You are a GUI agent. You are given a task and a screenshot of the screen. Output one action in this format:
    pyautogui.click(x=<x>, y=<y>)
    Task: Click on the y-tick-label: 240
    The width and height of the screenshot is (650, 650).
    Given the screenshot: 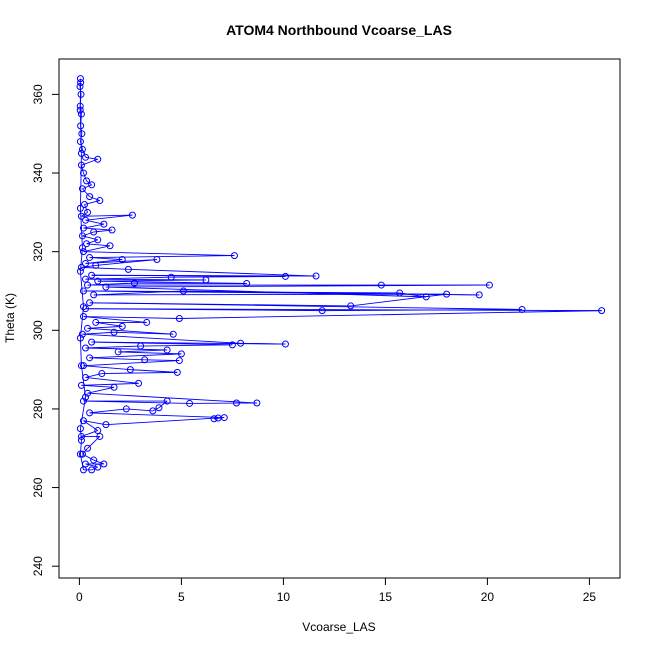 What is the action you would take?
    pyautogui.click(x=38, y=566)
    